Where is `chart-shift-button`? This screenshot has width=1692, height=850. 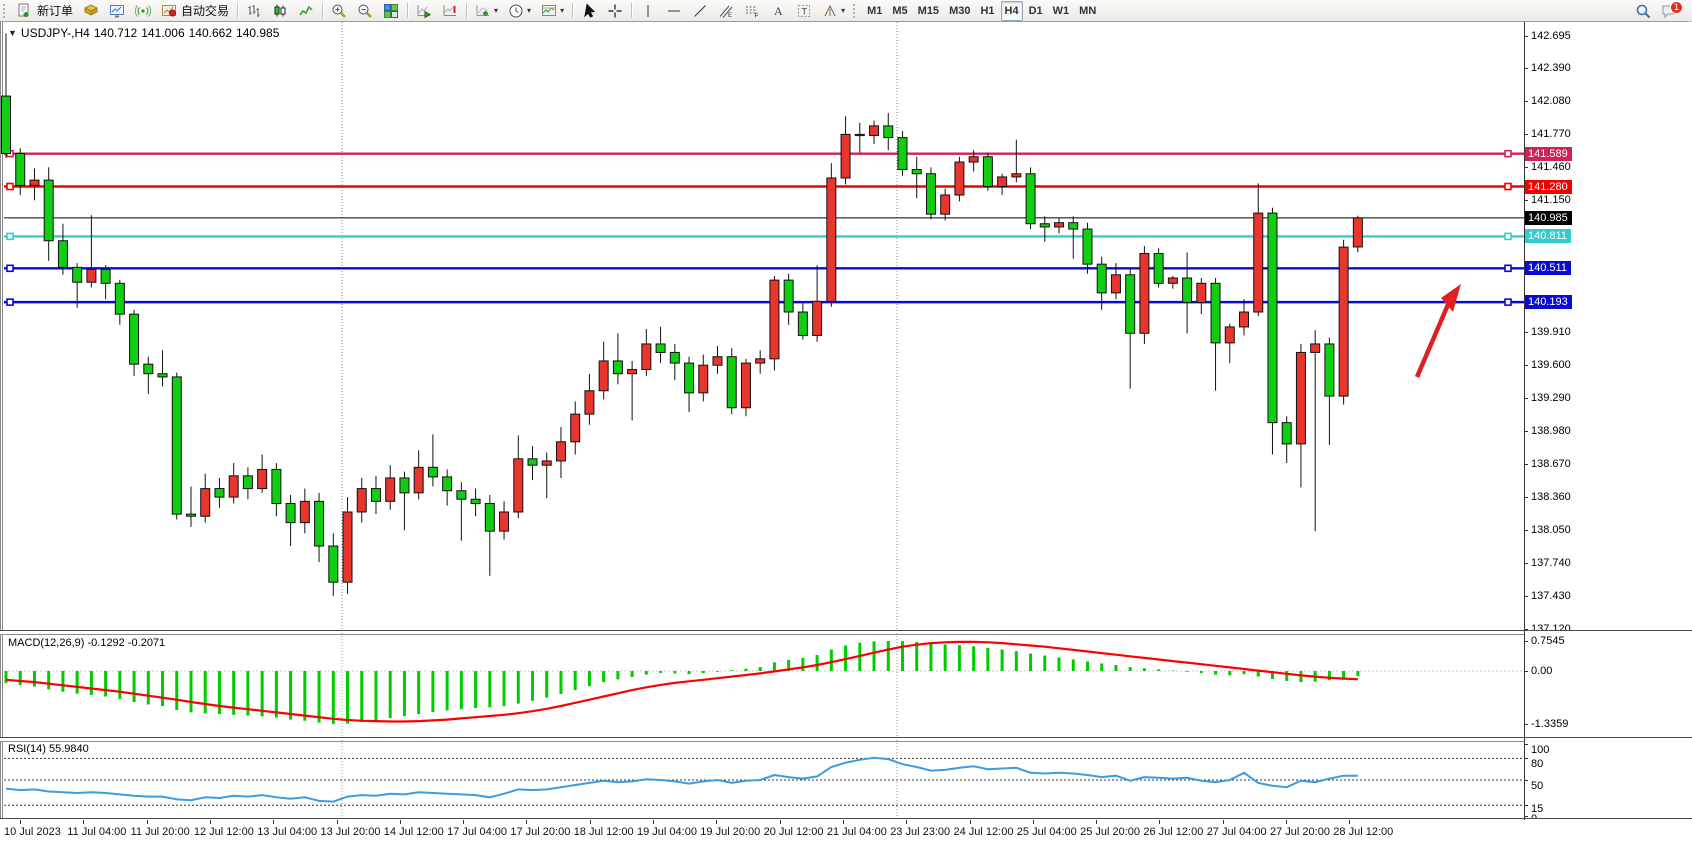
chart-shift-button is located at coordinates (450, 11).